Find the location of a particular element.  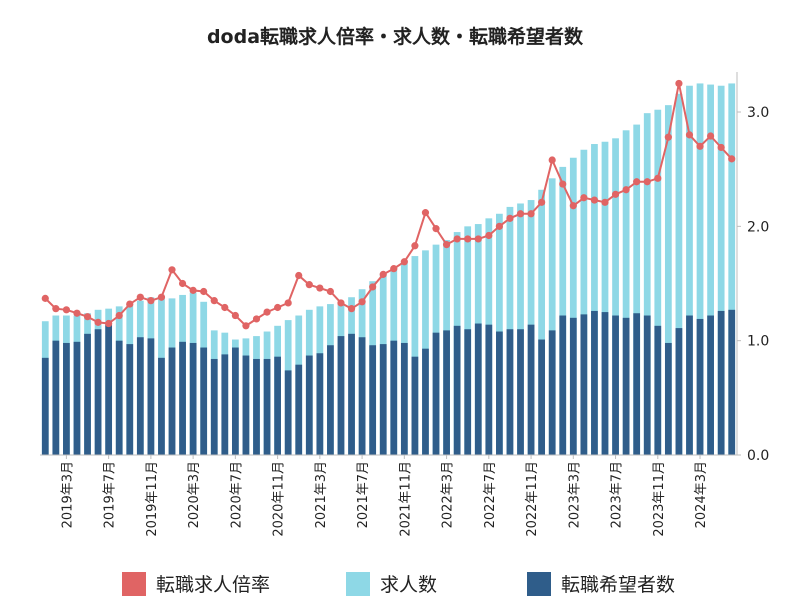

x-tick-label: 2019年3月 is located at coordinates (67, 494).